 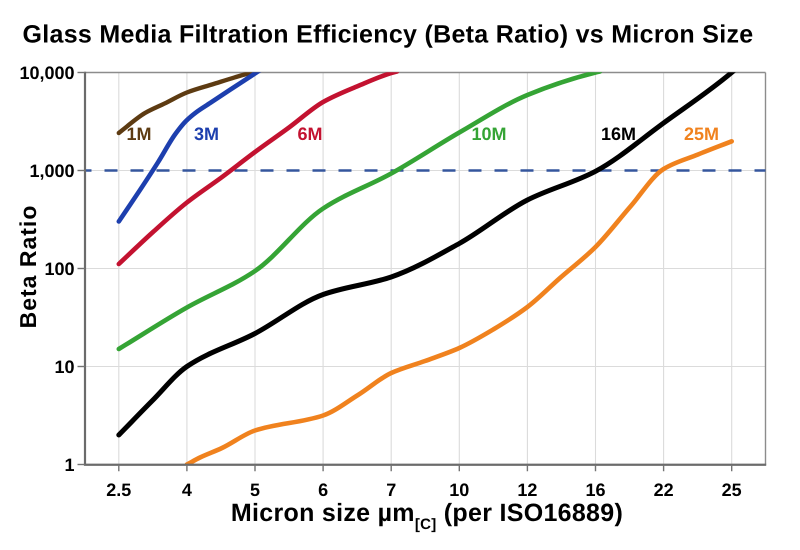 What do you see at coordinates (255, 490) in the screenshot?
I see `svg-text: 5` at bounding box center [255, 490].